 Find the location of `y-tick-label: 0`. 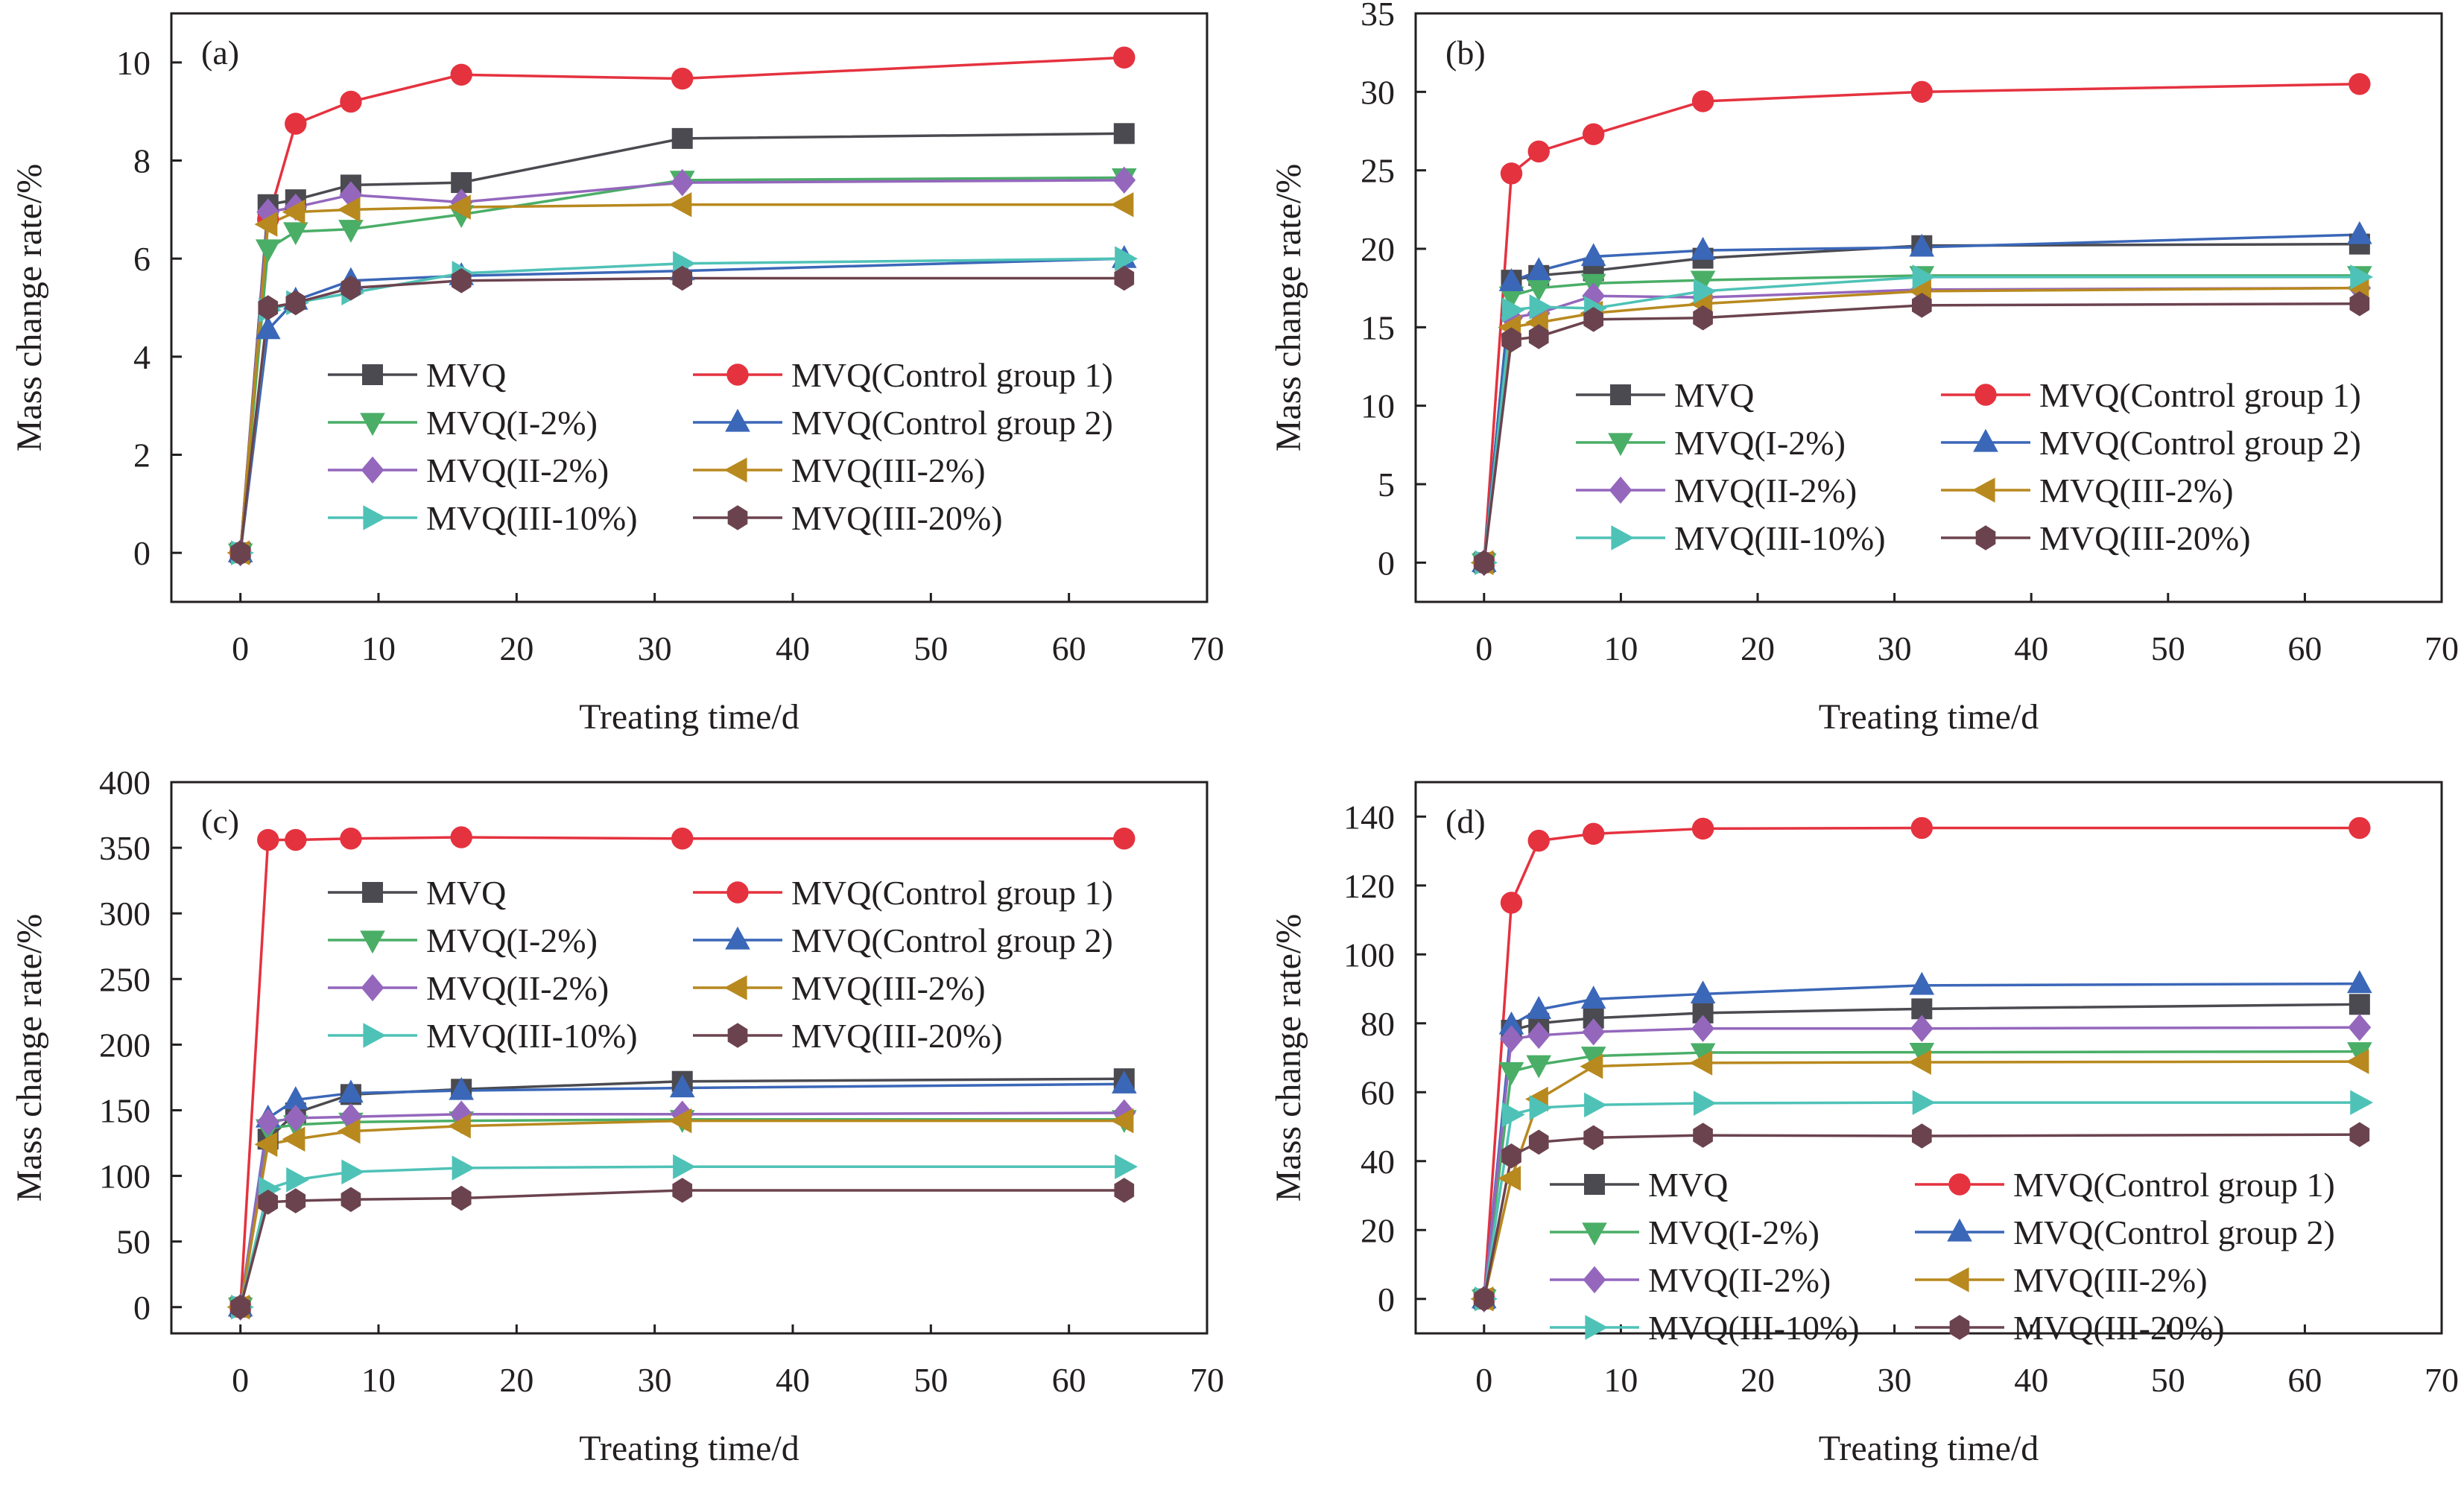

y-tick-label: 0 is located at coordinates (142, 1308).